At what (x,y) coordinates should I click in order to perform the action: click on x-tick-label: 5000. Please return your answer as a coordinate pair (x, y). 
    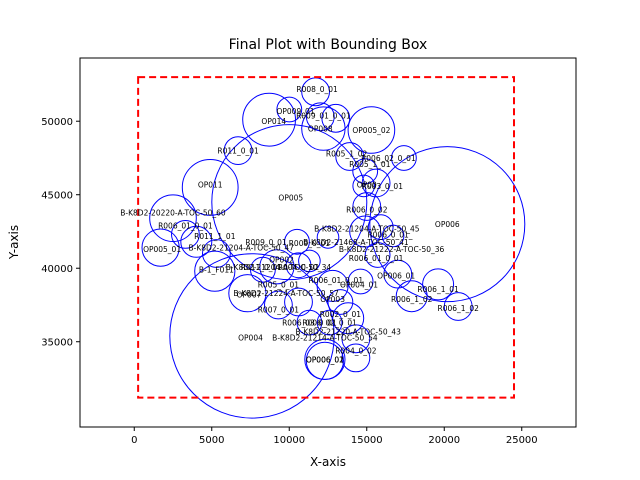
    Looking at the image, I should click on (211, 440).